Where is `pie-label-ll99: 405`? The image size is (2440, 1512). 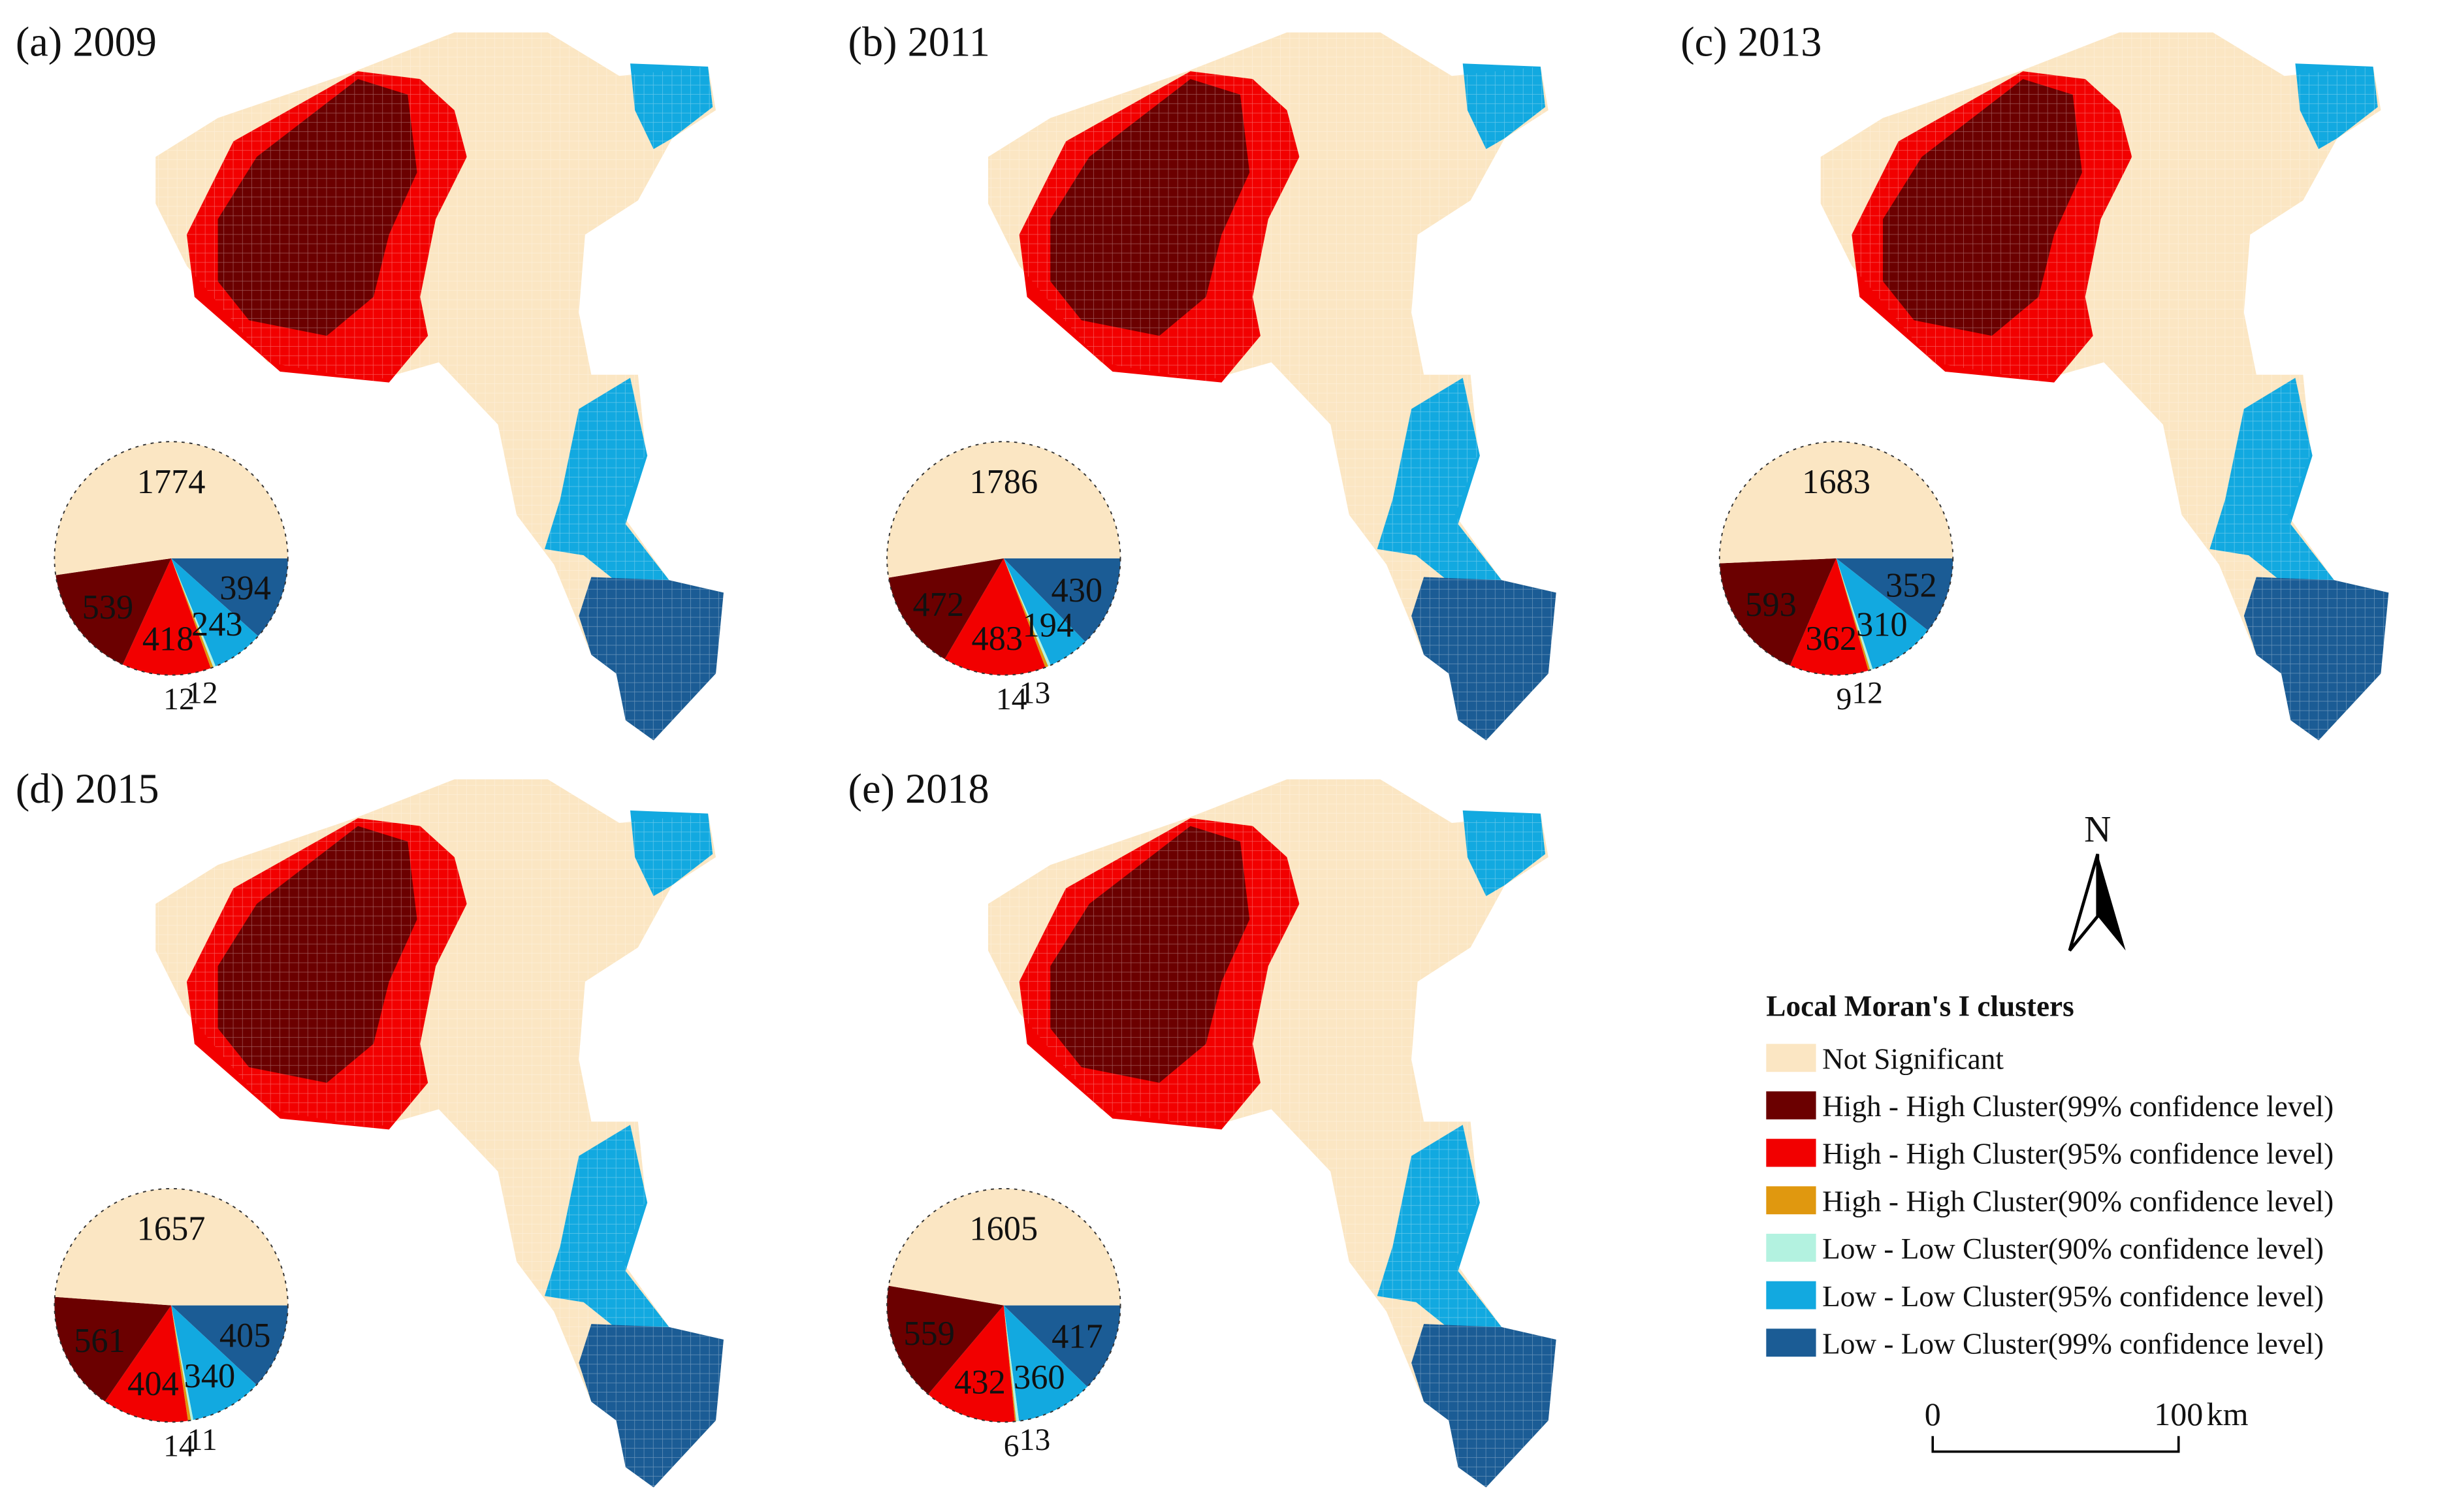
pie-label-ll99: 405 is located at coordinates (245, 1336).